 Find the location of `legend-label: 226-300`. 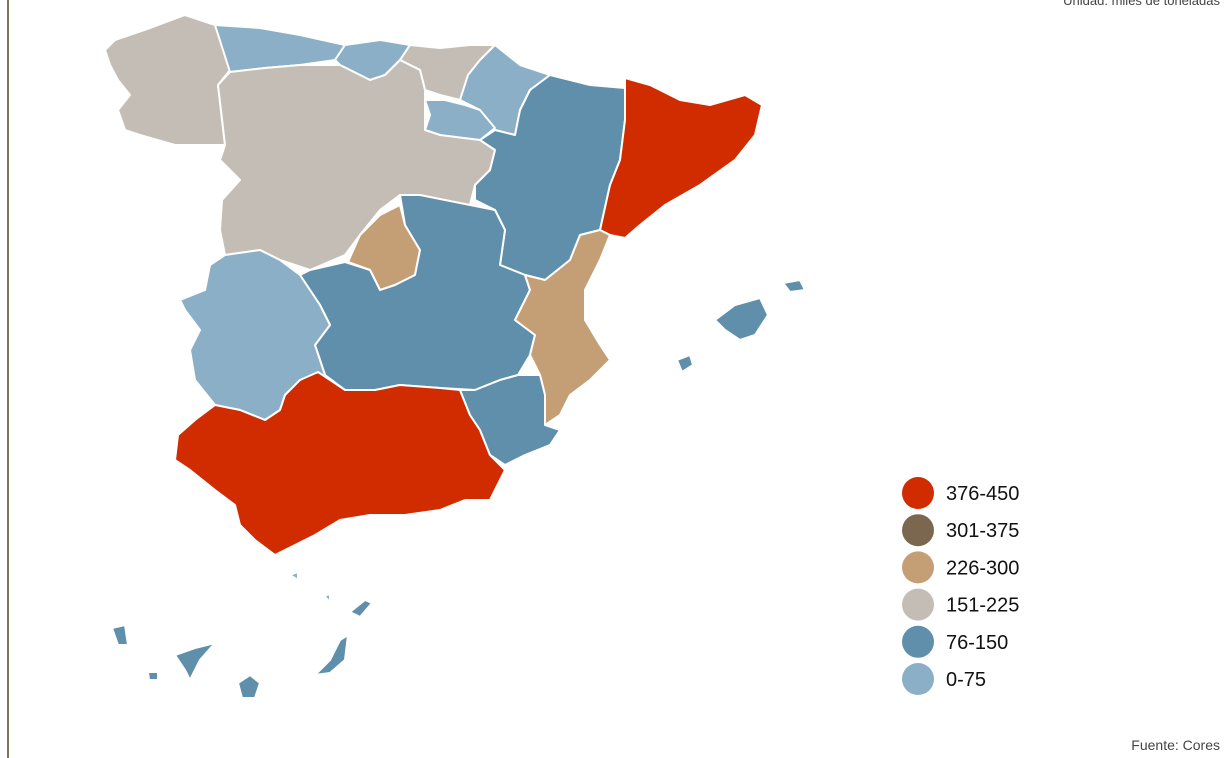

legend-label: 226-300 is located at coordinates (982, 568).